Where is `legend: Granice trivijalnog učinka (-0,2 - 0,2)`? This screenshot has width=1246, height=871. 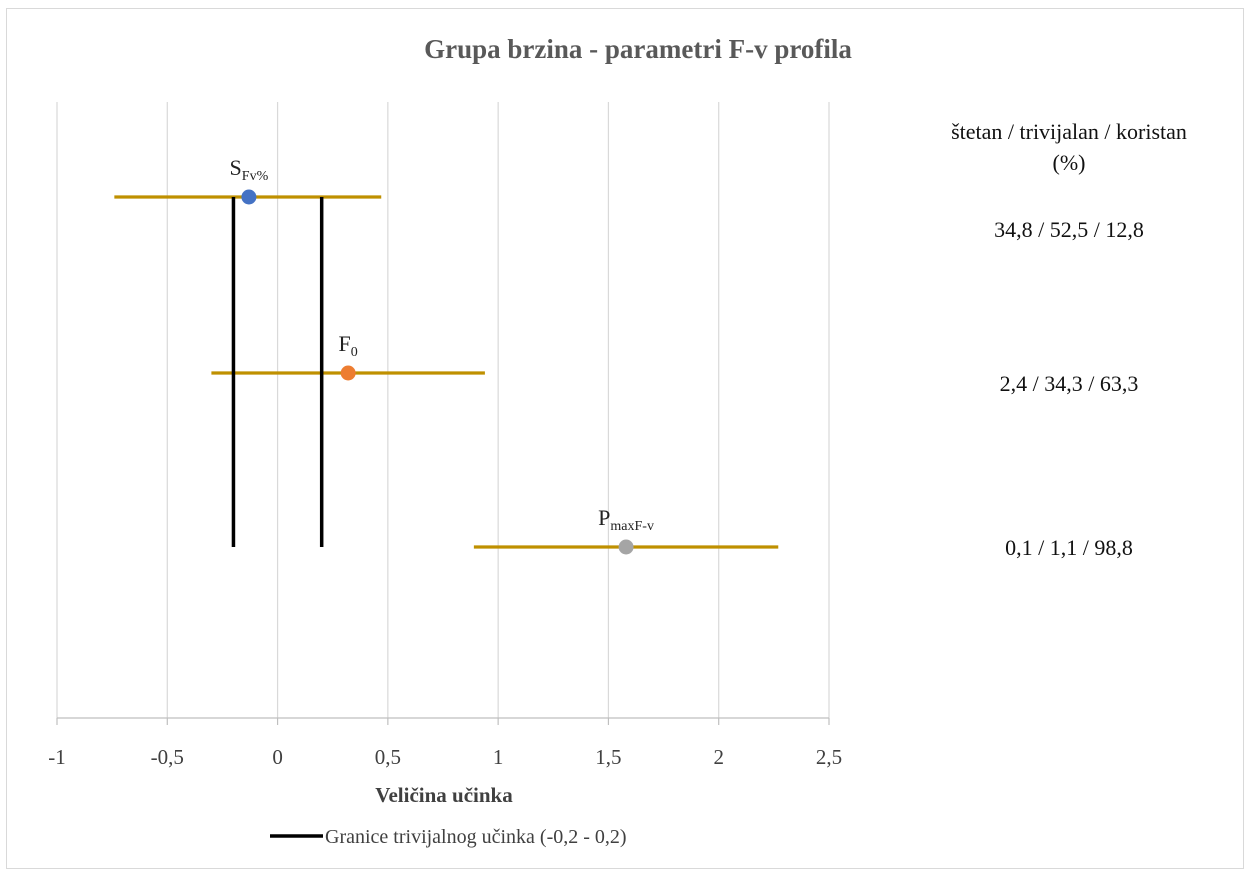 legend: Granice trivijalnog učinka (-0,2 - 0,2) is located at coordinates (448, 837).